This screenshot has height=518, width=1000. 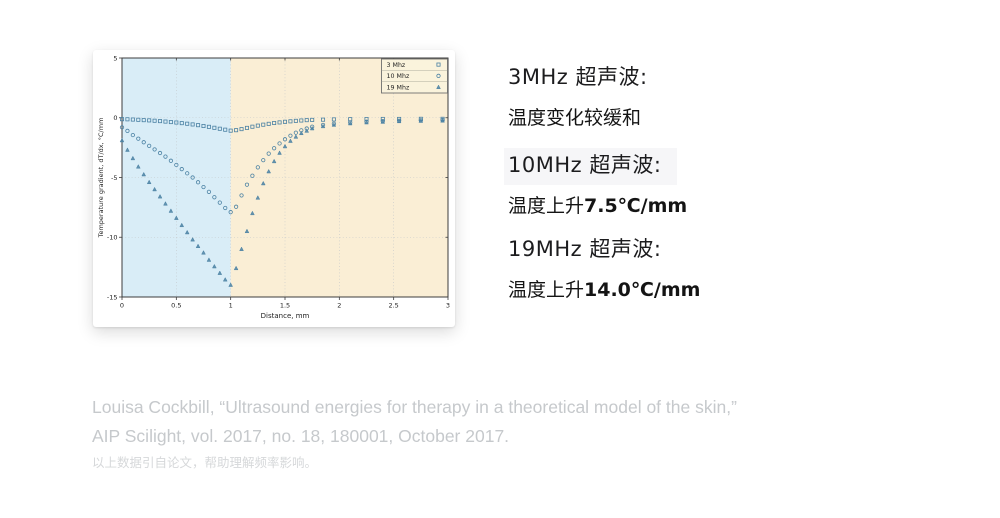 What do you see at coordinates (339, 306) in the screenshot?
I see `x-tick-label: 2` at bounding box center [339, 306].